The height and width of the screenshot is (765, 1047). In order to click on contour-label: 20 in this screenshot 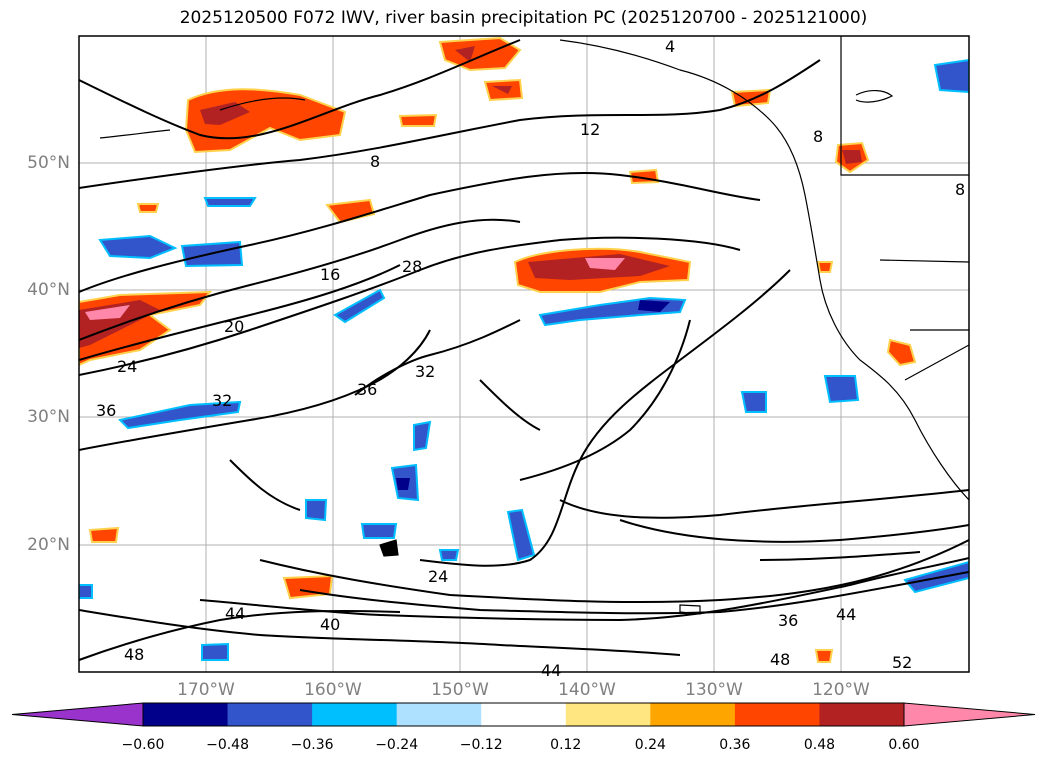, I will do `click(234, 326)`.